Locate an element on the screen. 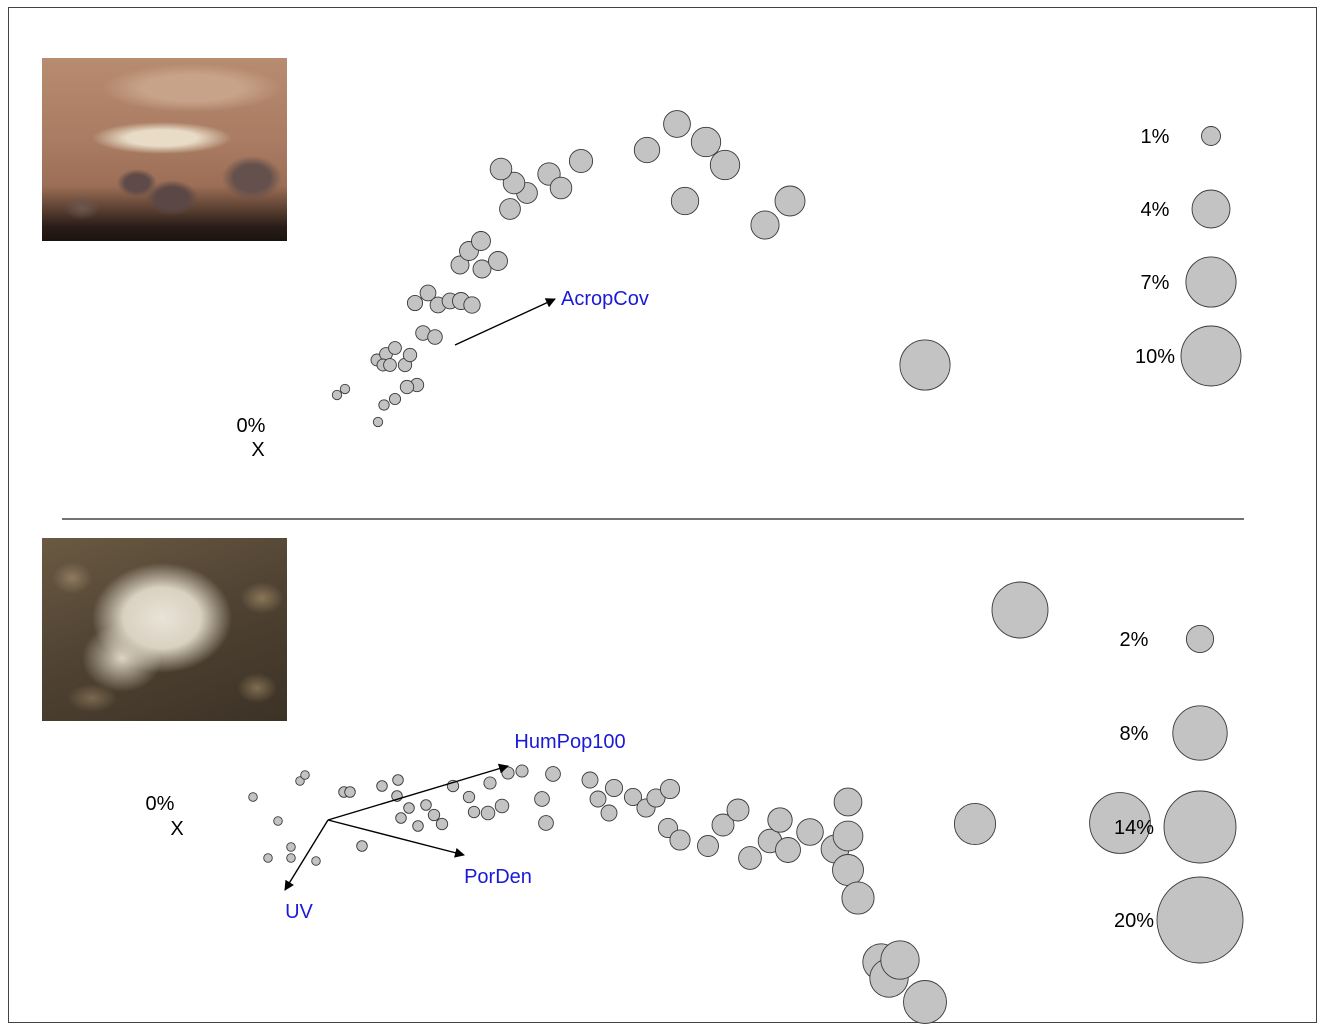 This screenshot has height=1025, width=1320. bottom-vector-group: HumPop100 PorDen UV is located at coordinates (455, 827).